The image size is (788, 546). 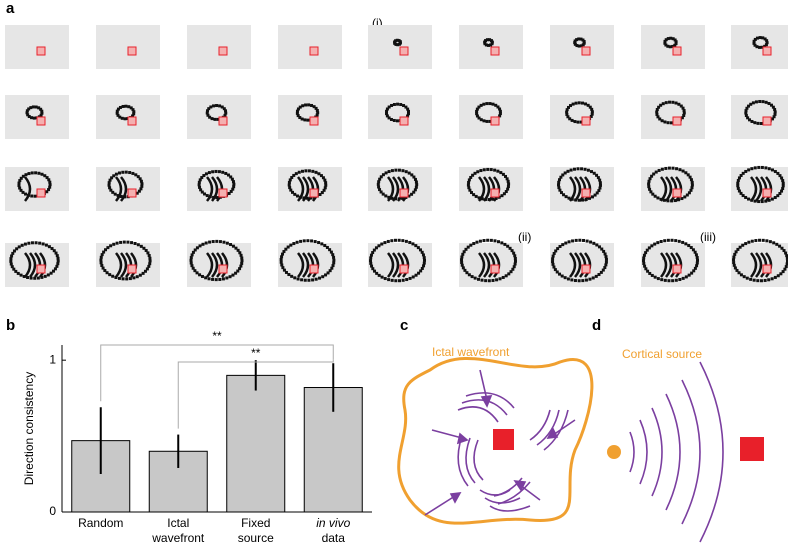 I want to click on frame-label: (ii), so click(x=524, y=237).